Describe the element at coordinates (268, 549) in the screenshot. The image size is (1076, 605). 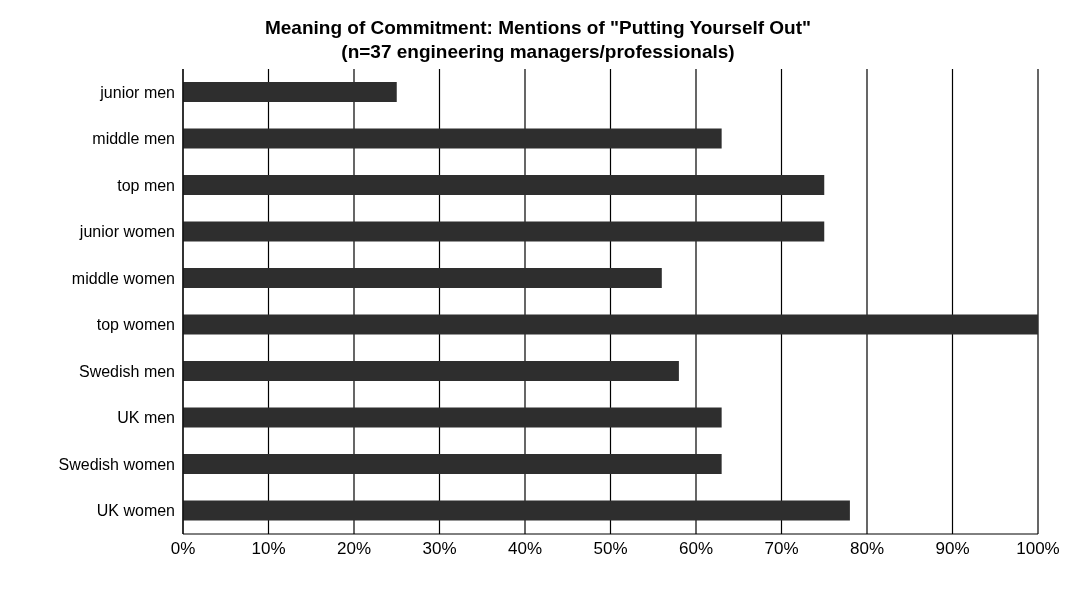
I see `x-tick-label: 10%` at that location.